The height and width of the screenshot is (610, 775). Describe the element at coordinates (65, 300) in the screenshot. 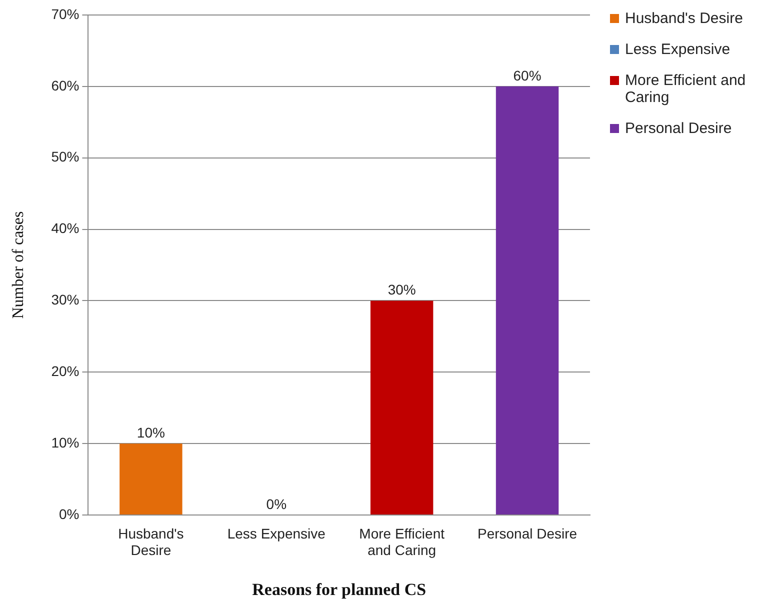

I see `y-tick-label: 30%` at that location.